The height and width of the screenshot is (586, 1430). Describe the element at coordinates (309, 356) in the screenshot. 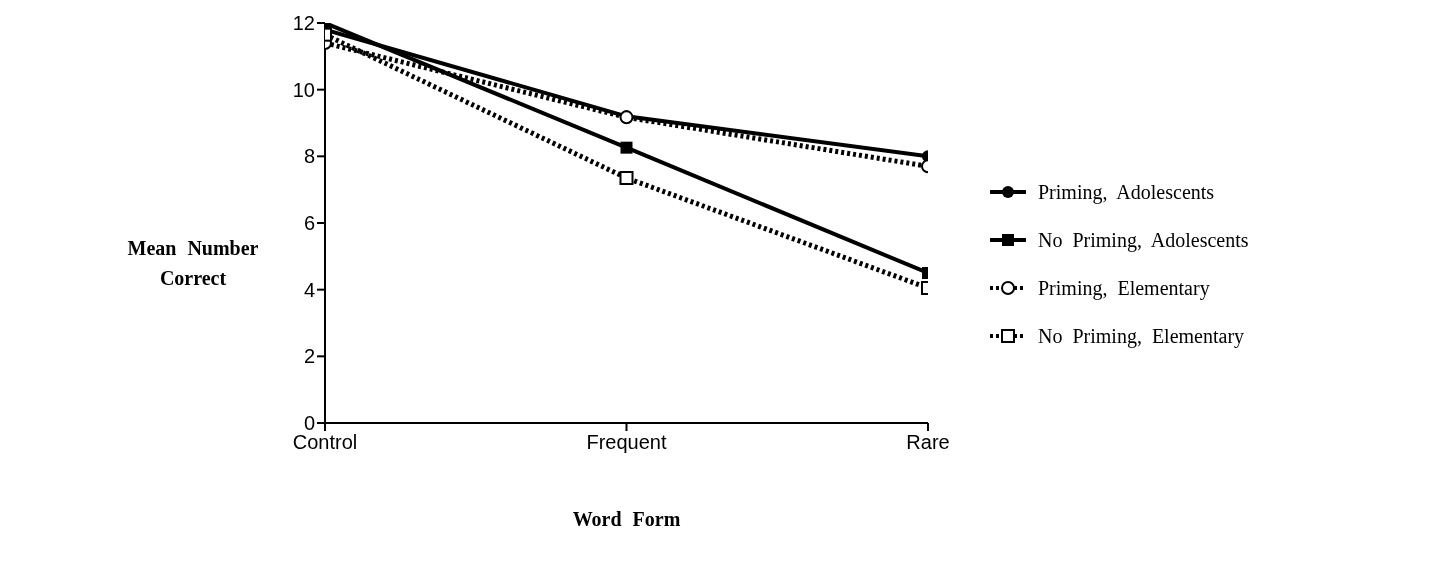

I see `y-tick-label: 2` at that location.